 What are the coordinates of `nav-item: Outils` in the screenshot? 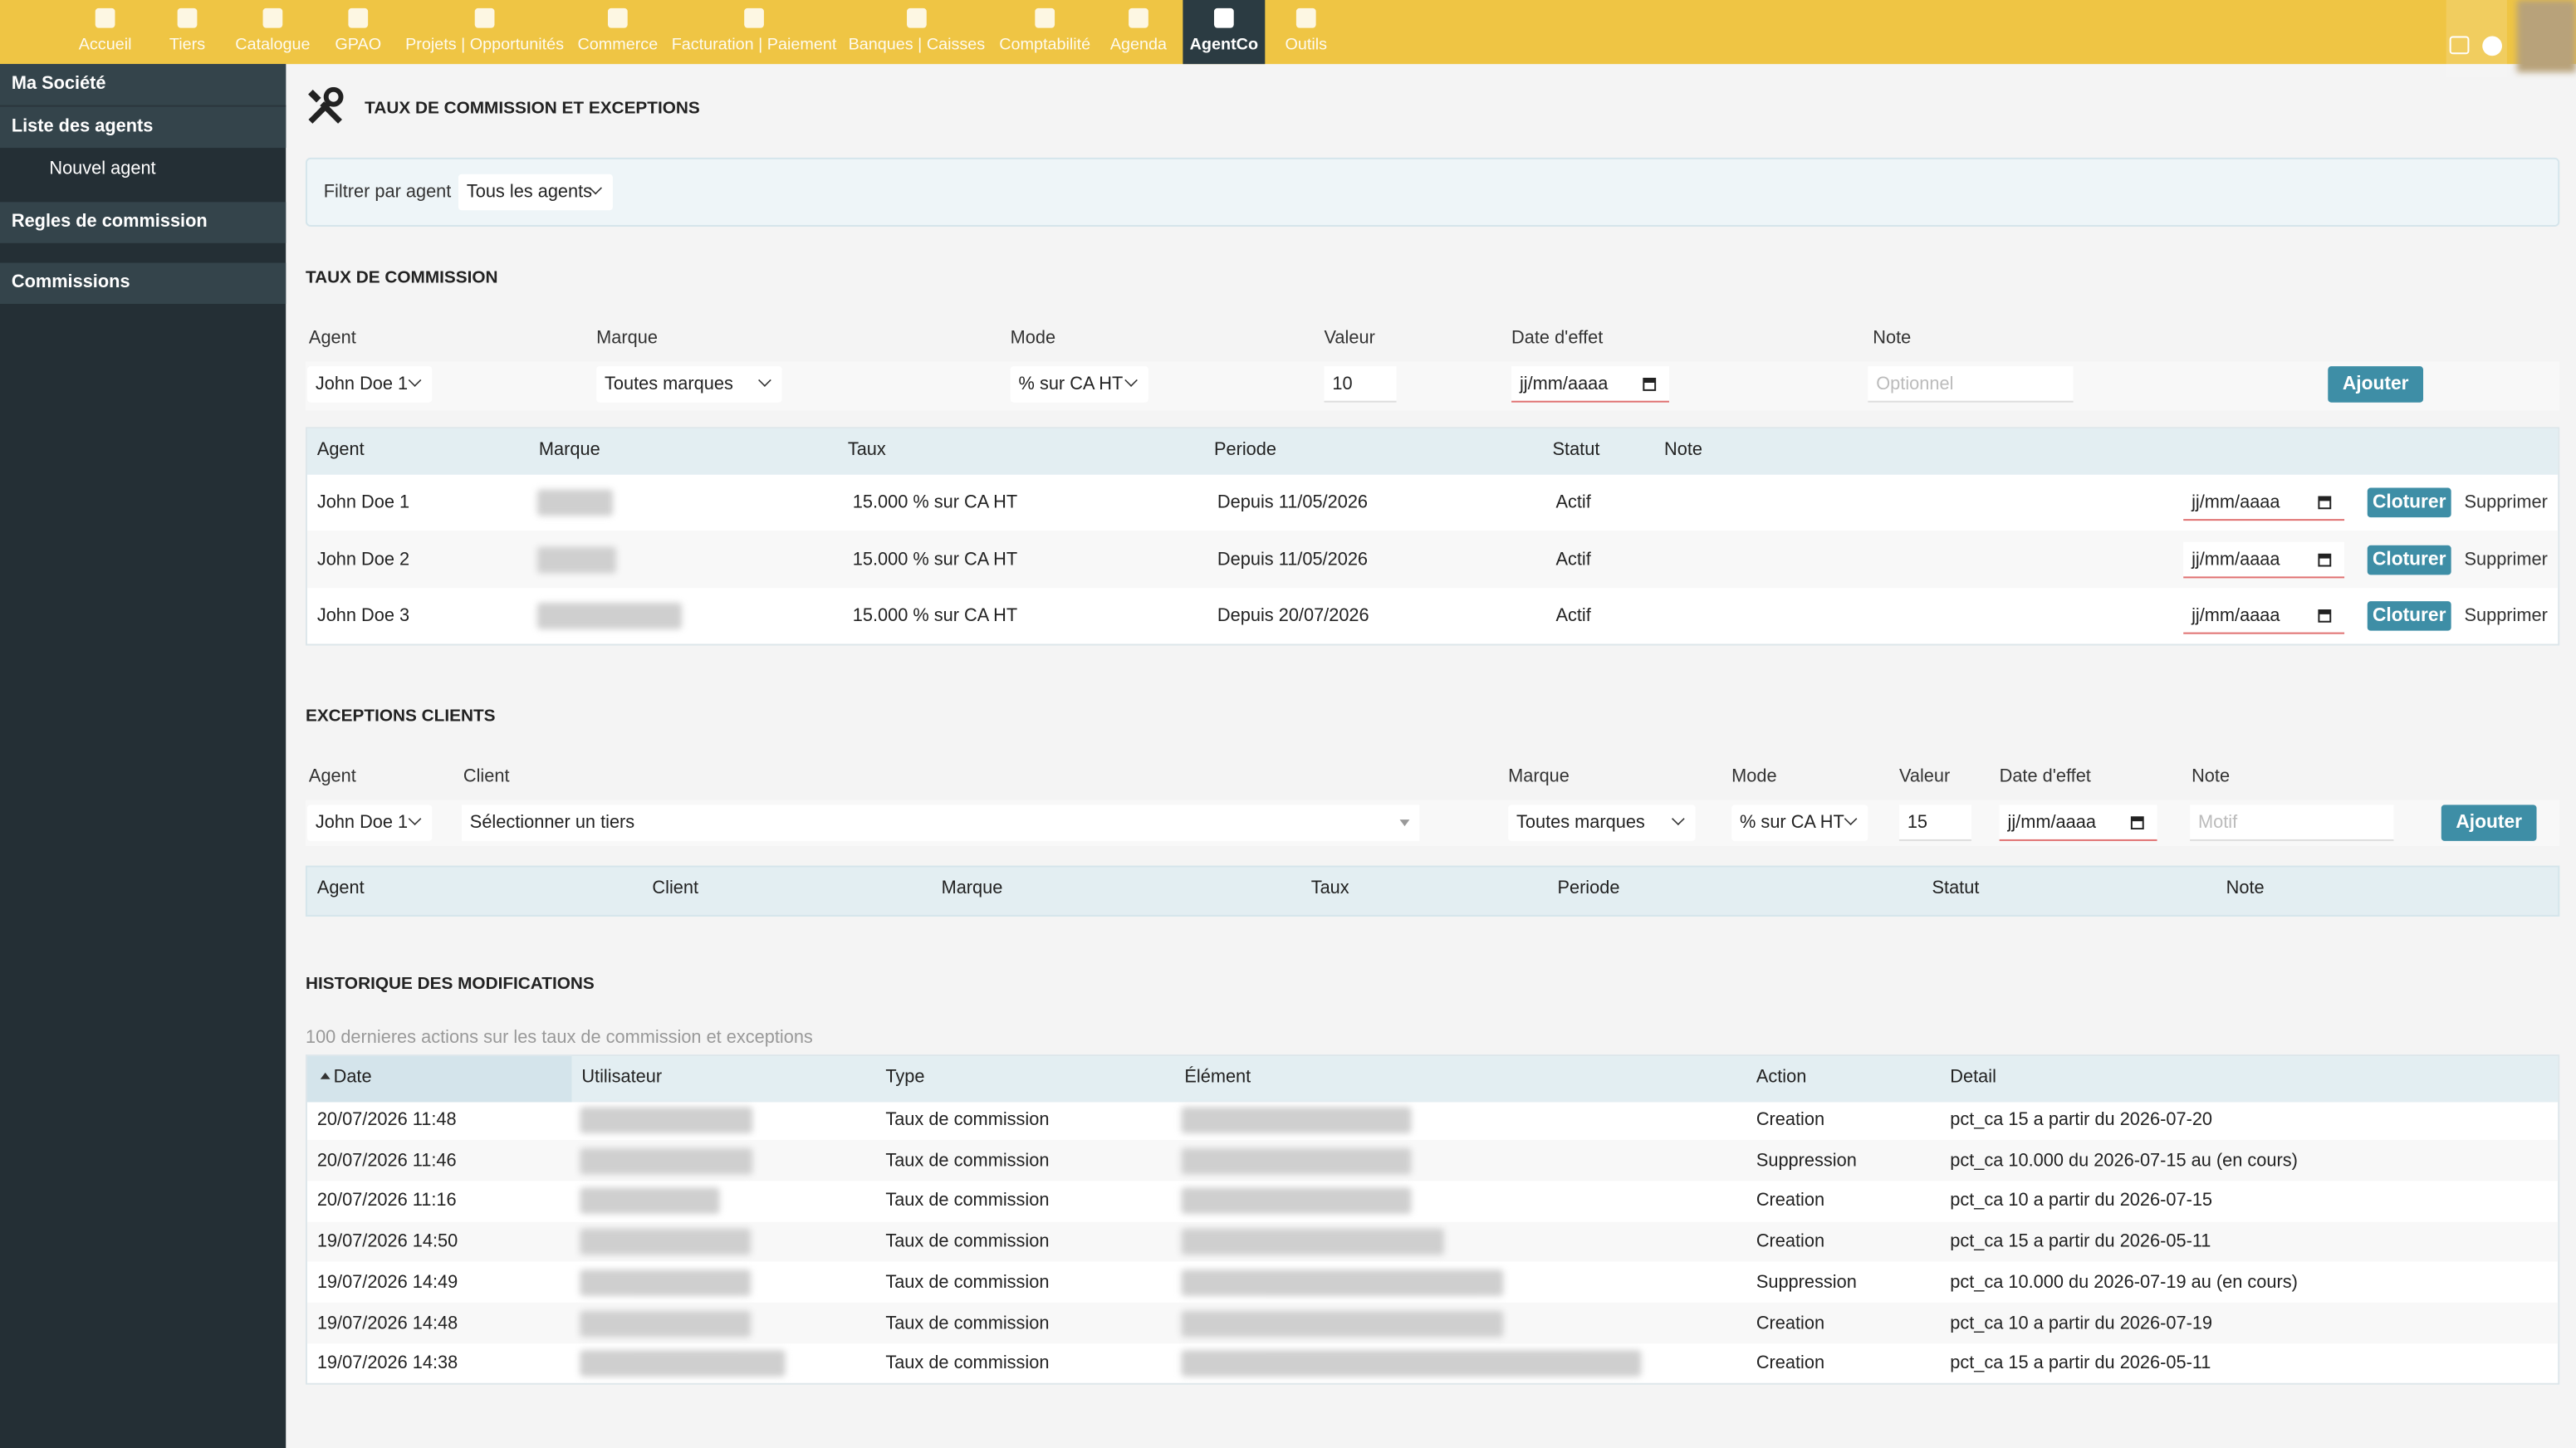 It's located at (1306, 45).